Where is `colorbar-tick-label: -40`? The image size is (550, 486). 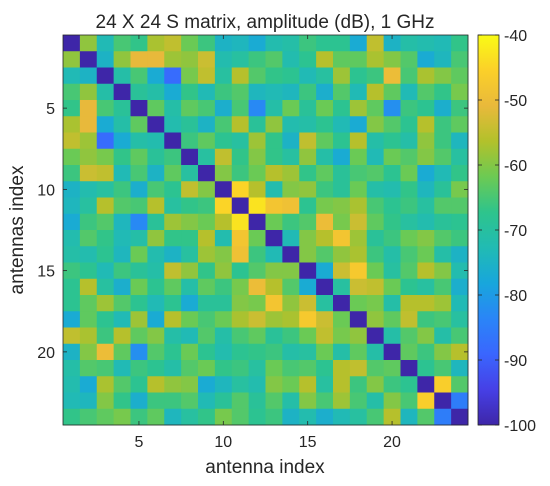
colorbar-tick-label: -40 is located at coordinates (515, 36).